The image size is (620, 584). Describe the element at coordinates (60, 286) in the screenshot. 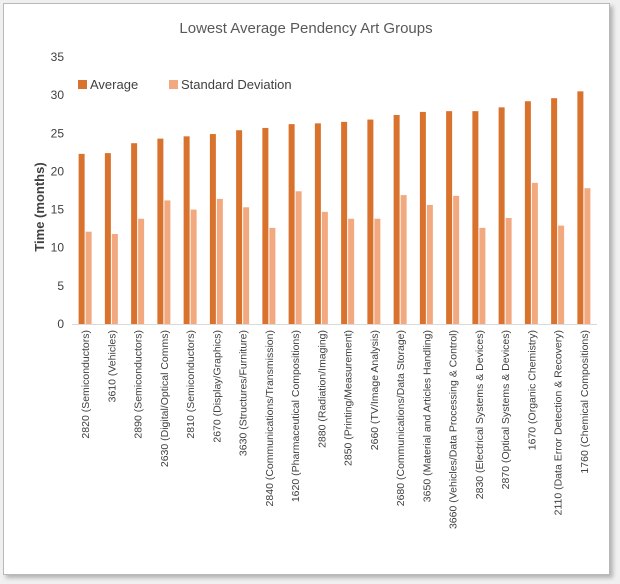

I see `y-tick-label: 5` at that location.